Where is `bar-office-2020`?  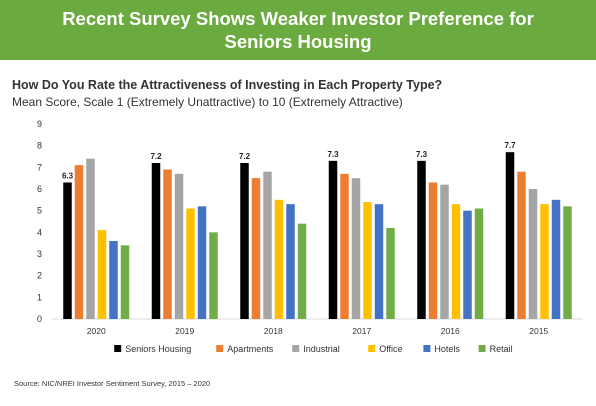
bar-office-2020 is located at coordinates (102, 274).